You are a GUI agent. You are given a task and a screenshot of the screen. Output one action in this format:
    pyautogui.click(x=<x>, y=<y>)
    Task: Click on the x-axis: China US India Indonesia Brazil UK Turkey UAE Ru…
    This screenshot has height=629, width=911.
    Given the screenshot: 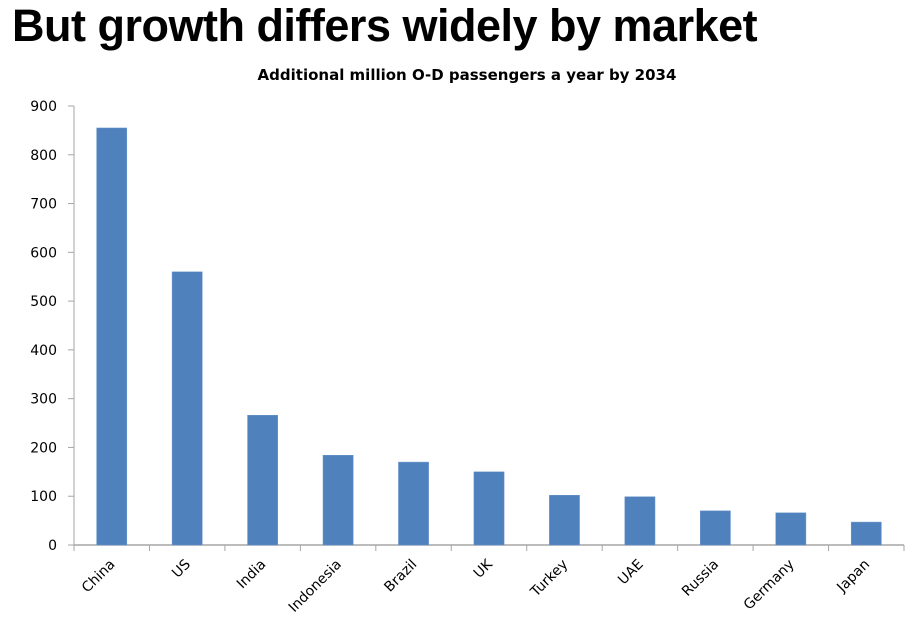 What is the action you would take?
    pyautogui.click(x=489, y=580)
    